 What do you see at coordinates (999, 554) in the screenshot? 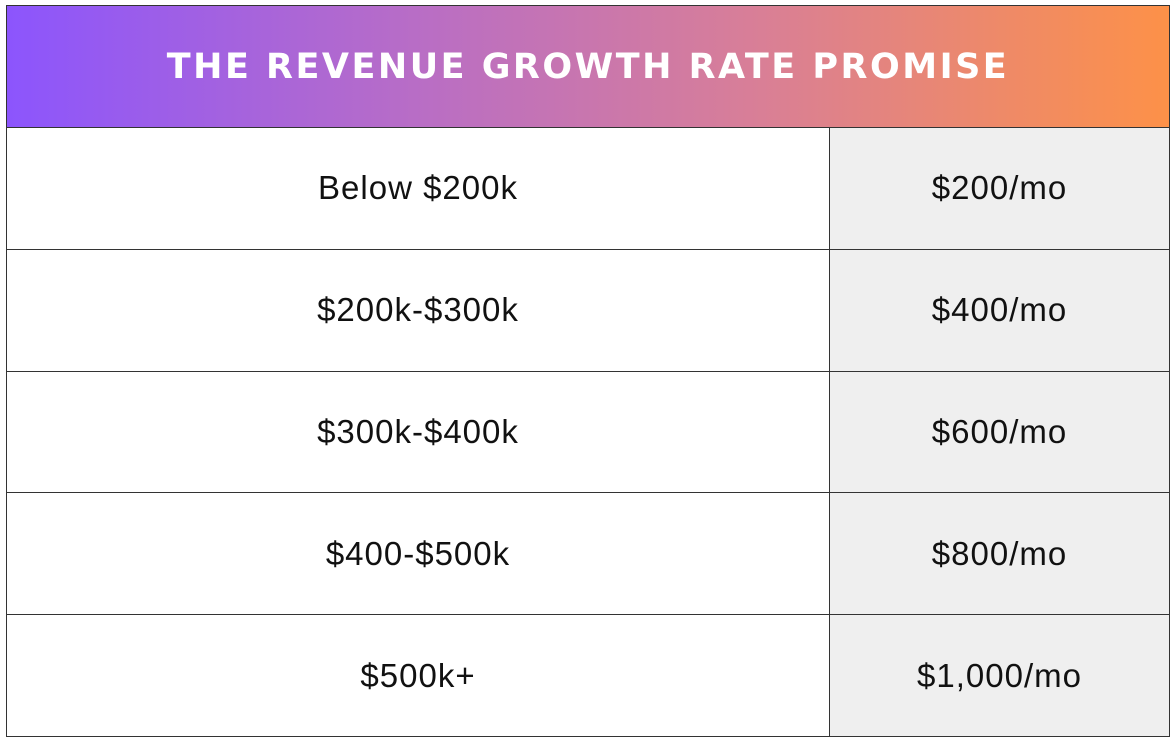
I see `price-cell: $800/mo` at bounding box center [999, 554].